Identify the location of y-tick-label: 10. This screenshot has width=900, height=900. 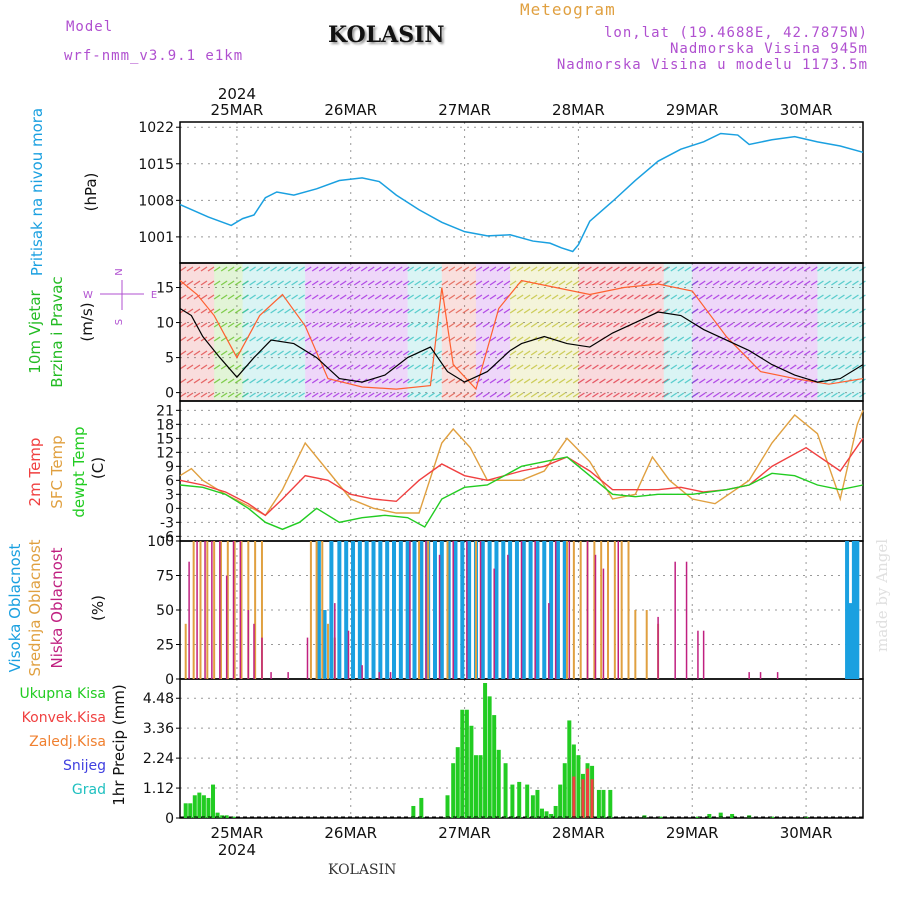
(165, 324).